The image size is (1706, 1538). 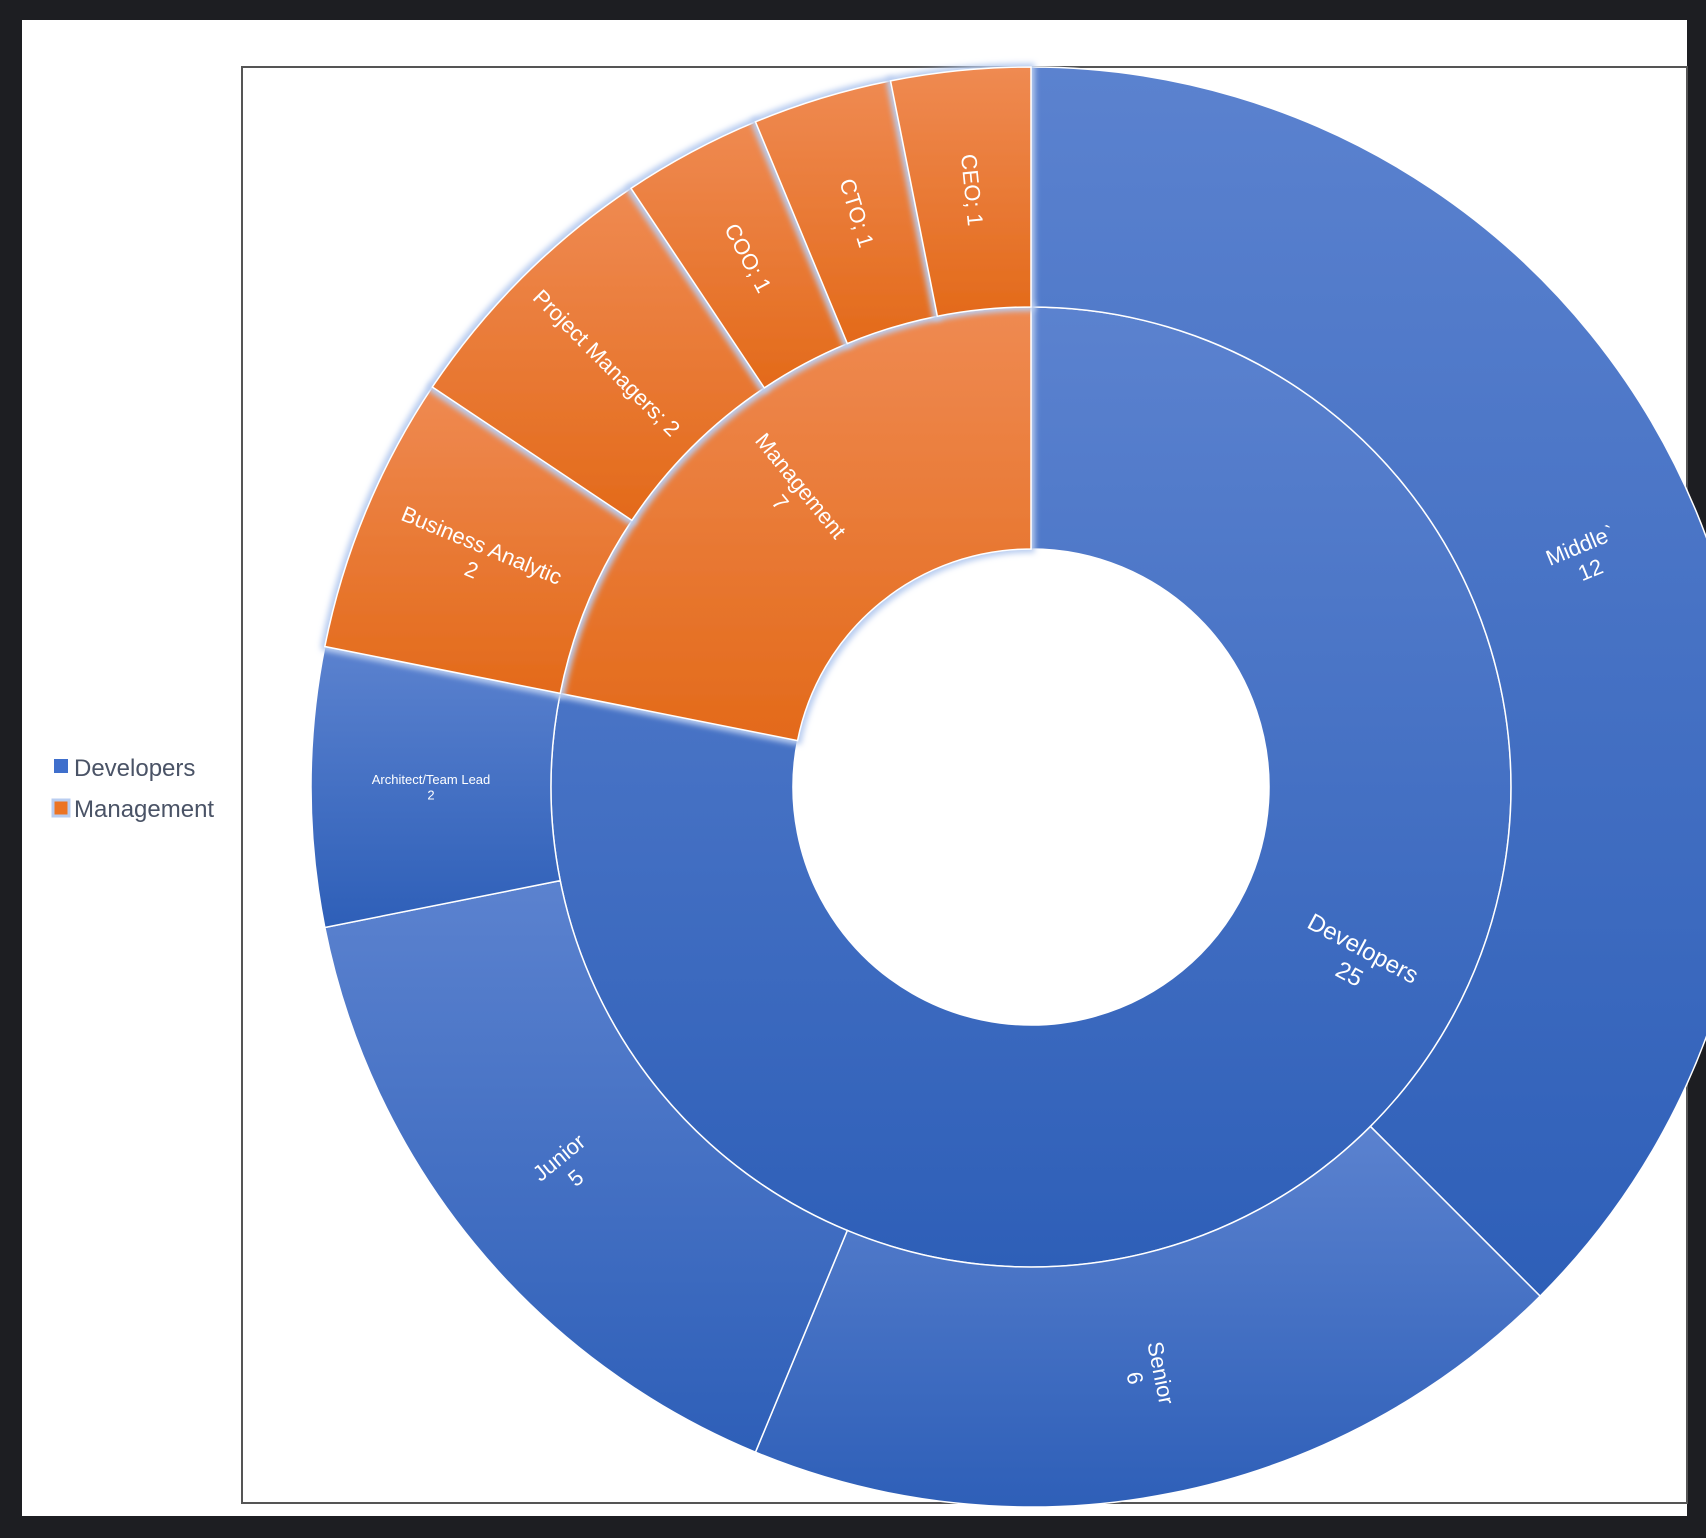 I want to click on legend-label-developers: Developers, so click(x=134, y=768).